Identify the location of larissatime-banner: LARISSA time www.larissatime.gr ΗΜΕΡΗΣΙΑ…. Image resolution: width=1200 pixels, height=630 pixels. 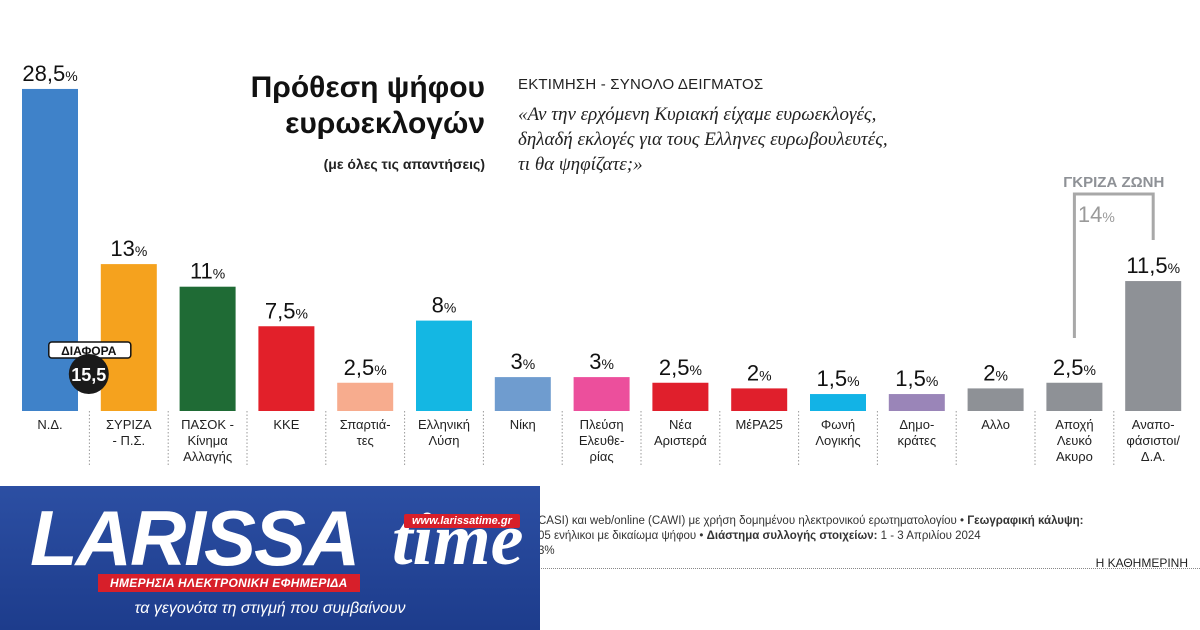
(270, 558).